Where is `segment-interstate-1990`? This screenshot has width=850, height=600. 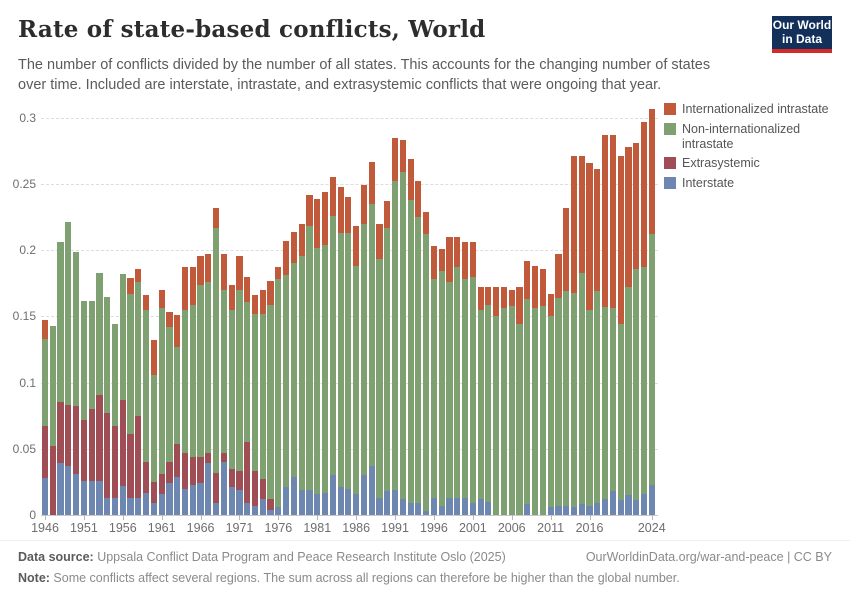 segment-interstate-1990 is located at coordinates (387, 503).